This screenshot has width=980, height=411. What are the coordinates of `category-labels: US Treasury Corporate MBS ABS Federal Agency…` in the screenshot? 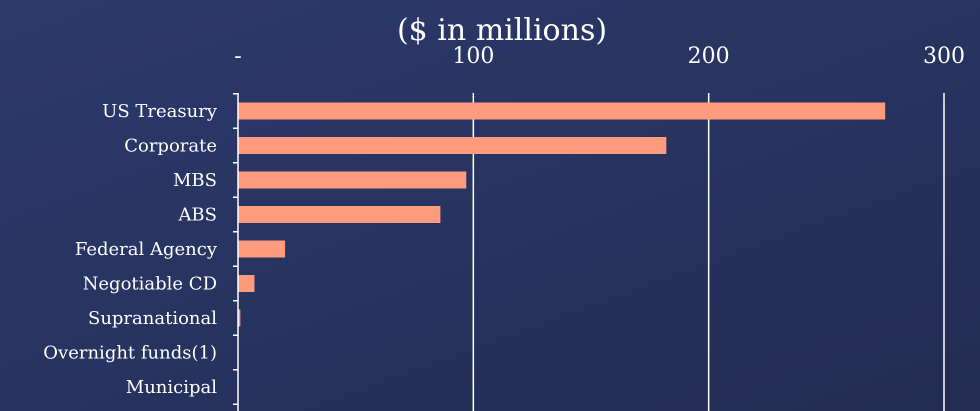 It's located at (130, 249).